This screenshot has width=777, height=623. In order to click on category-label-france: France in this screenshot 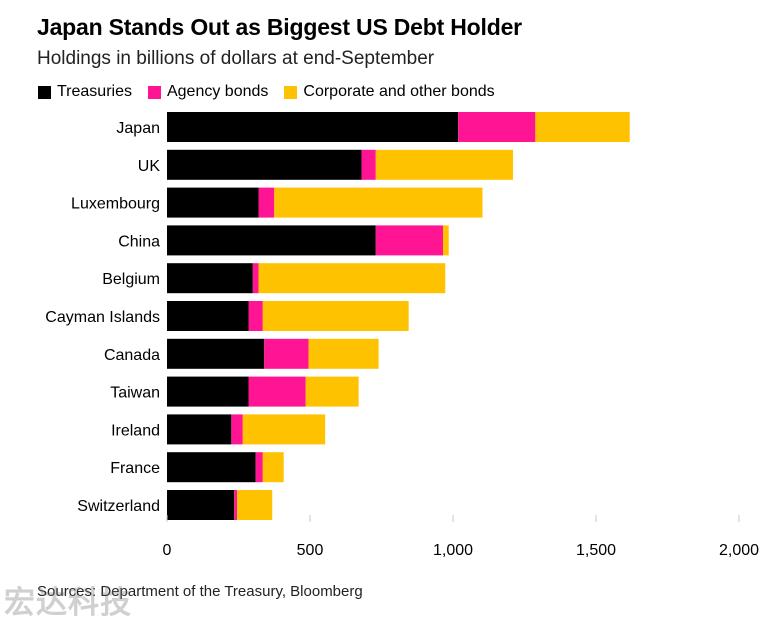, I will do `click(135, 468)`.